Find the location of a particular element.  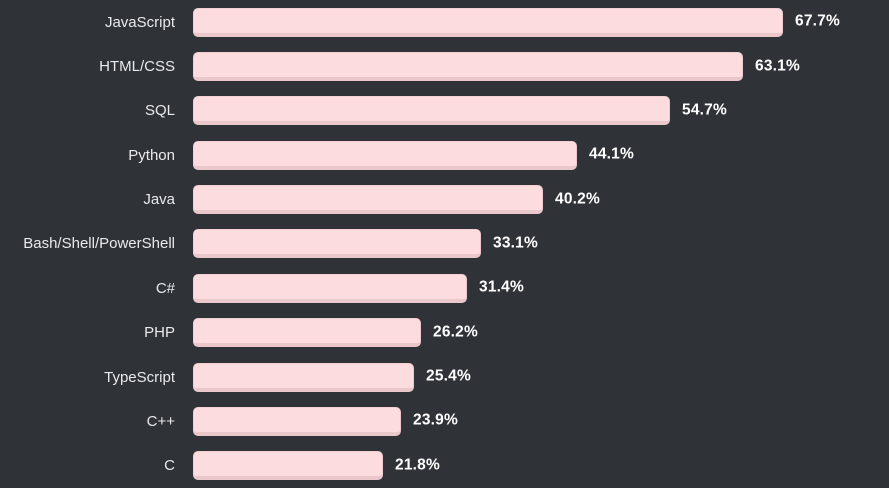

bar-row: SQL 54.7% is located at coordinates (444, 111).